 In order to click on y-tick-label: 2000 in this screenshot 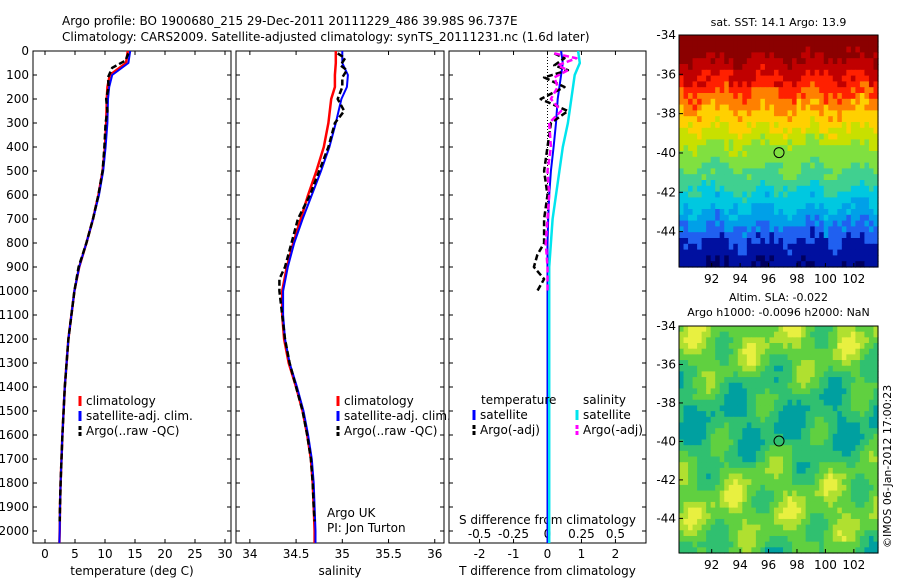, I will do `click(14, 531)`.